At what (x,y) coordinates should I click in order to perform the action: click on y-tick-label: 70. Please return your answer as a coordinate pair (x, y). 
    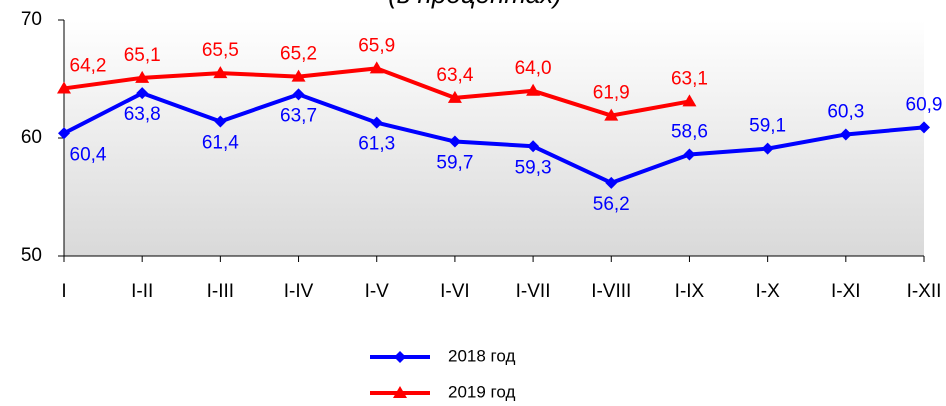
    Looking at the image, I should click on (31, 19).